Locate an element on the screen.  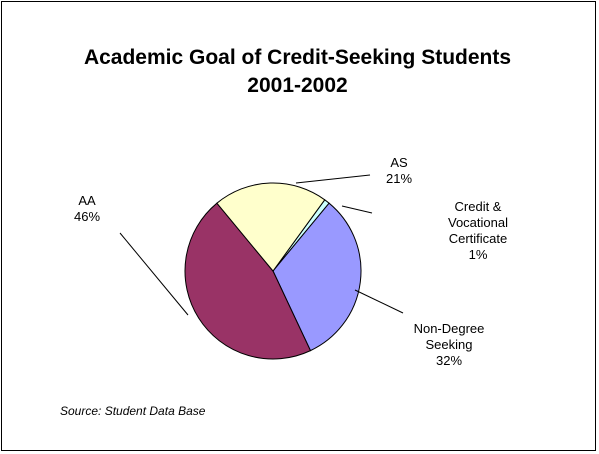
pie-slice-non-degree-seeking is located at coordinates (317, 277).